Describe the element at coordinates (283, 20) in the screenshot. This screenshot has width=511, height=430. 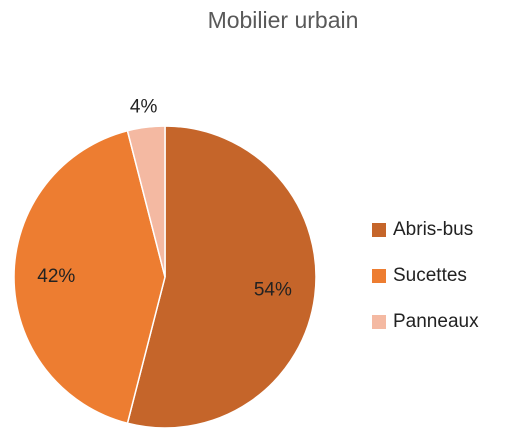
I see `chart-title: Mobilier urbain` at that location.